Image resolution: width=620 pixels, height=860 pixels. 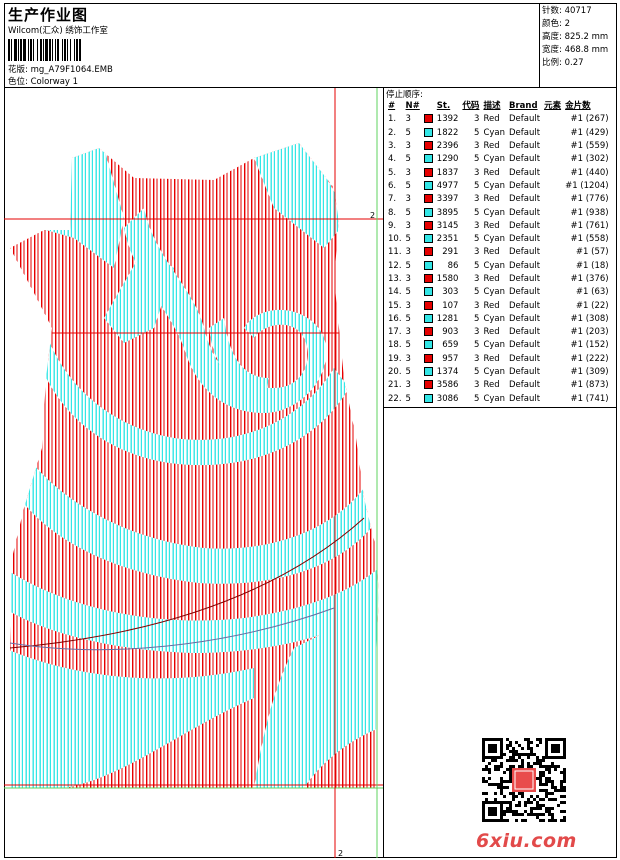 I want to click on file-name: mg_A79F1064.EMB, so click(x=71, y=70).